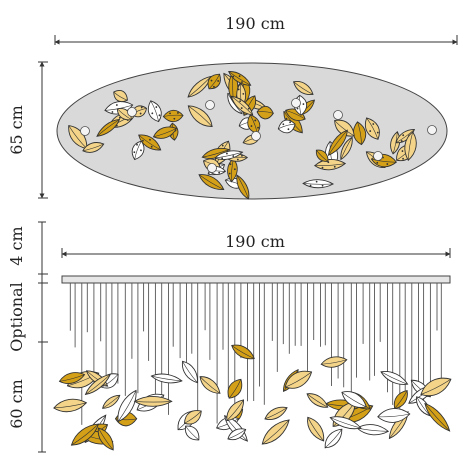 This screenshot has height=459, width=461. I want to click on side-width-label: 190 cm, so click(255, 241).